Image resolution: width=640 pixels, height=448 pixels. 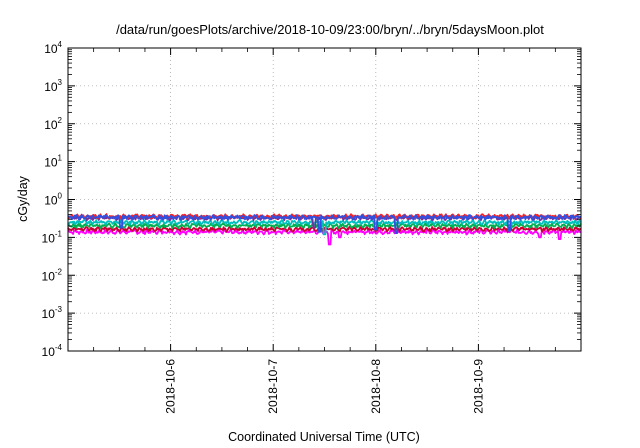 I want to click on y-tick-exponent: 2, so click(x=60, y=120).